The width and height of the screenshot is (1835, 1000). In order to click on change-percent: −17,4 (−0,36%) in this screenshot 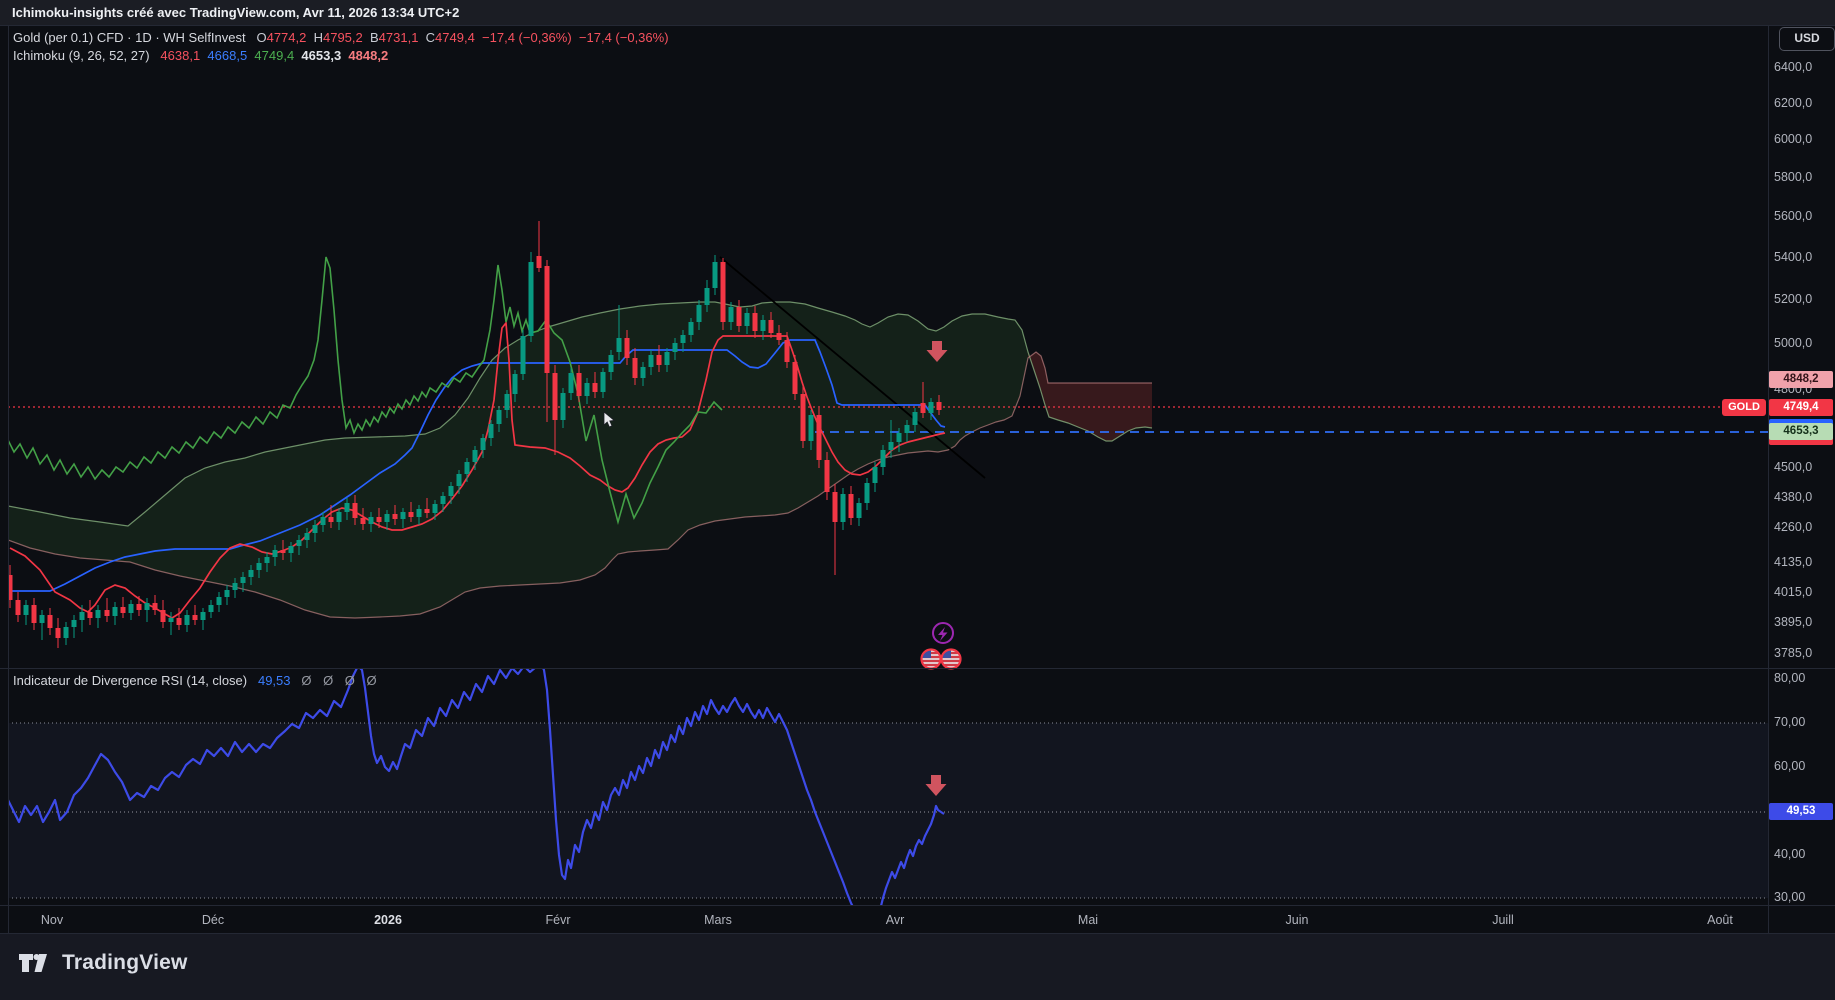, I will do `click(623, 37)`.